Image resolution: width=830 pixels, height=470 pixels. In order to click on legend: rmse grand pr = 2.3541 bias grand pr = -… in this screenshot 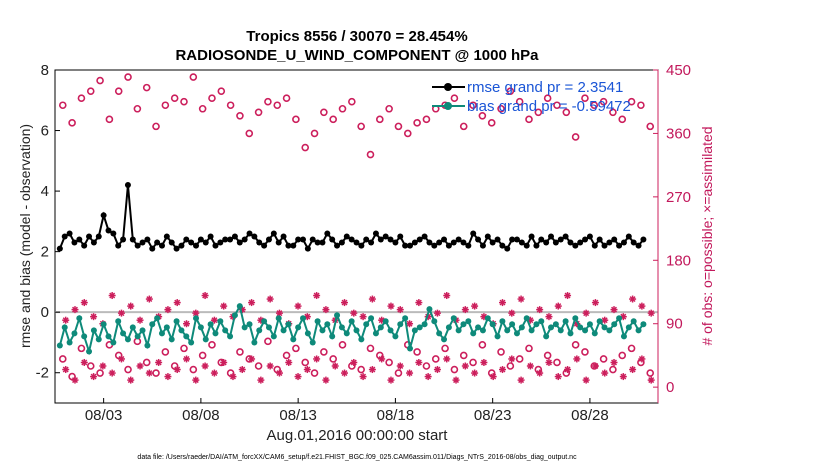, I will do `click(531, 97)`.